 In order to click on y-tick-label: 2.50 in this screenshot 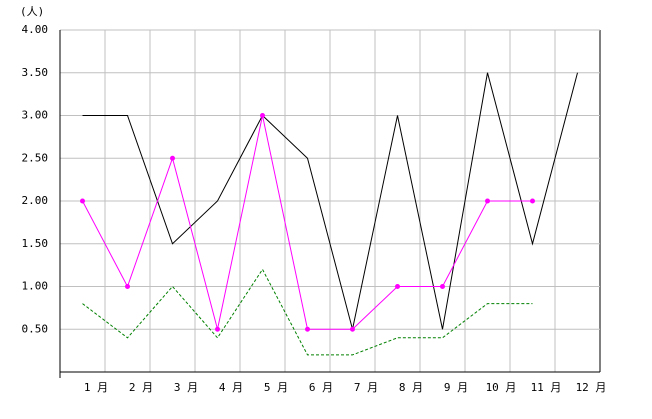, I will do `click(35, 157)`.